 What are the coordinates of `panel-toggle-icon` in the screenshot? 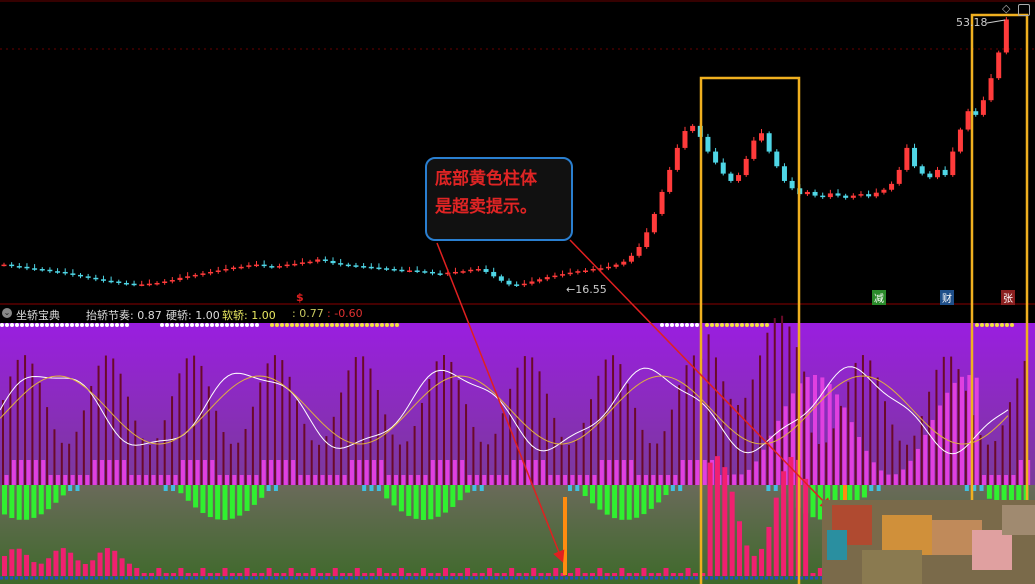 It's located at (1024, 10).